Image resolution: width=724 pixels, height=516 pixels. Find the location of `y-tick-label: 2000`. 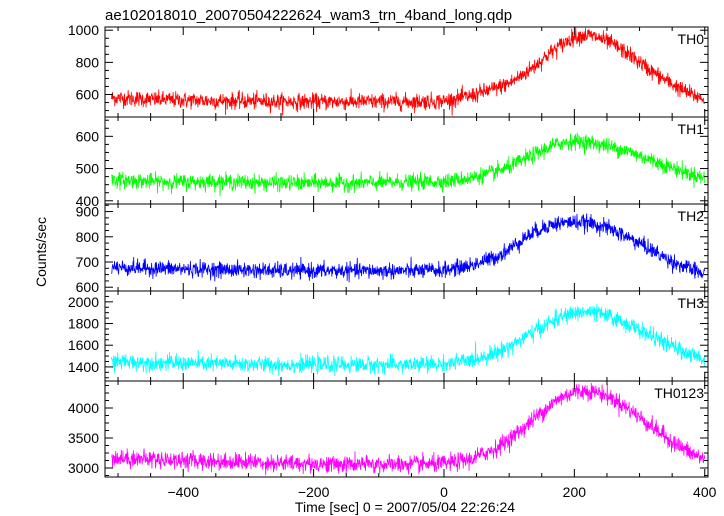

y-tick-label: 2000 is located at coordinates (83, 302).